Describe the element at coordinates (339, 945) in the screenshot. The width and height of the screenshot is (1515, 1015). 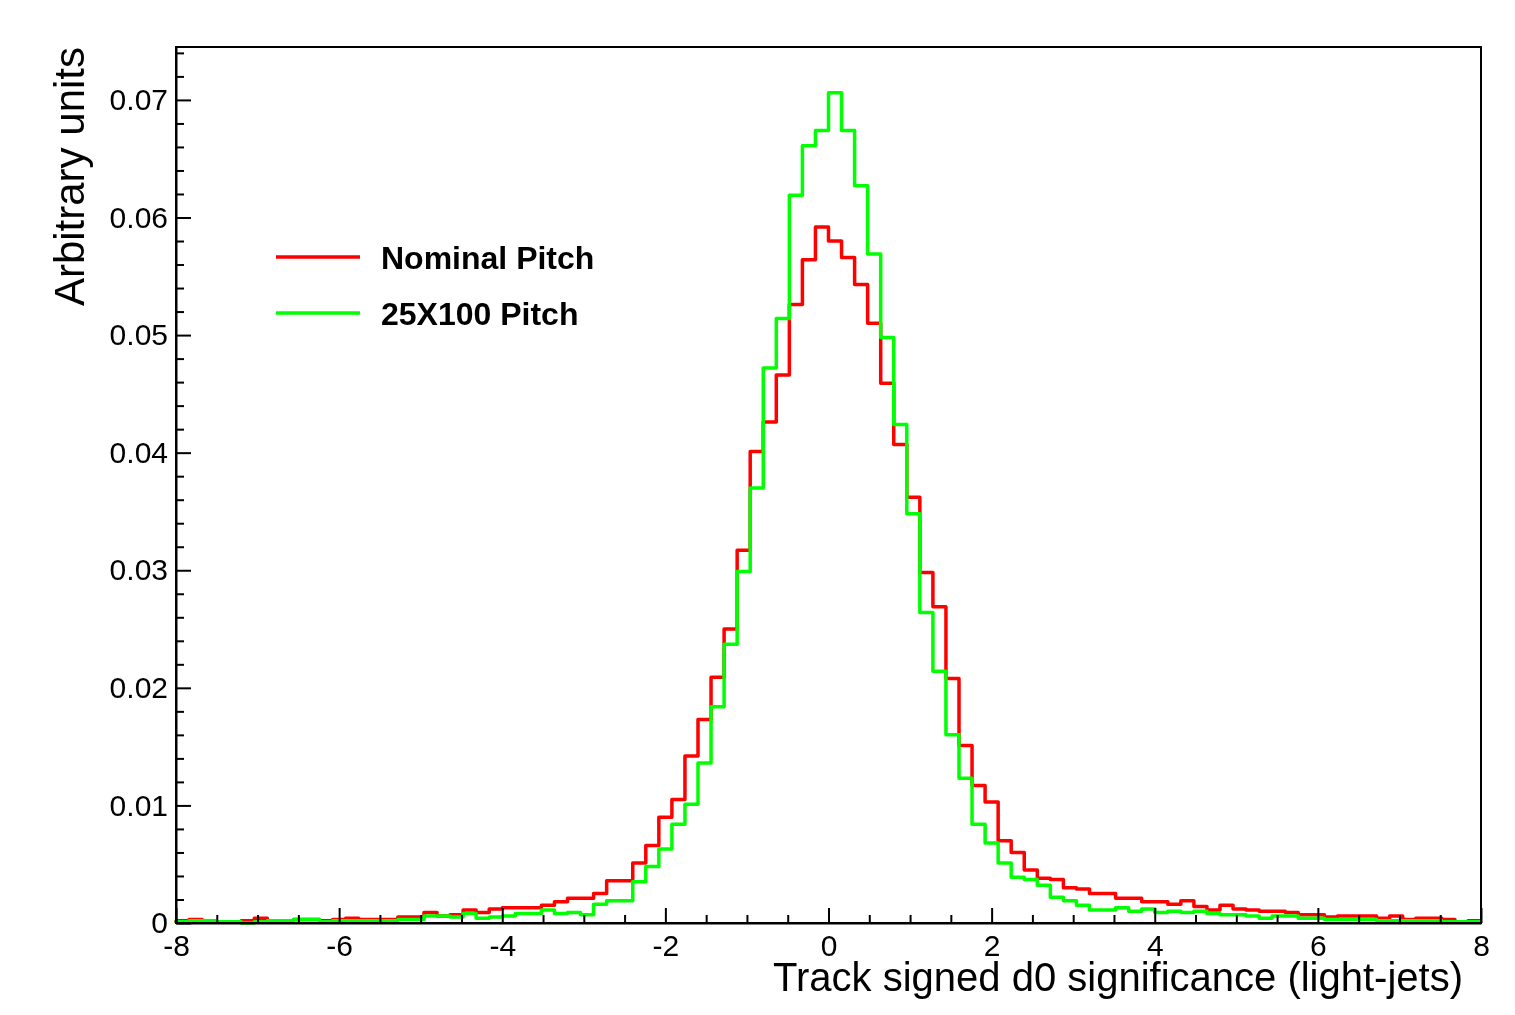
I see `x-tick-label: -6` at that location.